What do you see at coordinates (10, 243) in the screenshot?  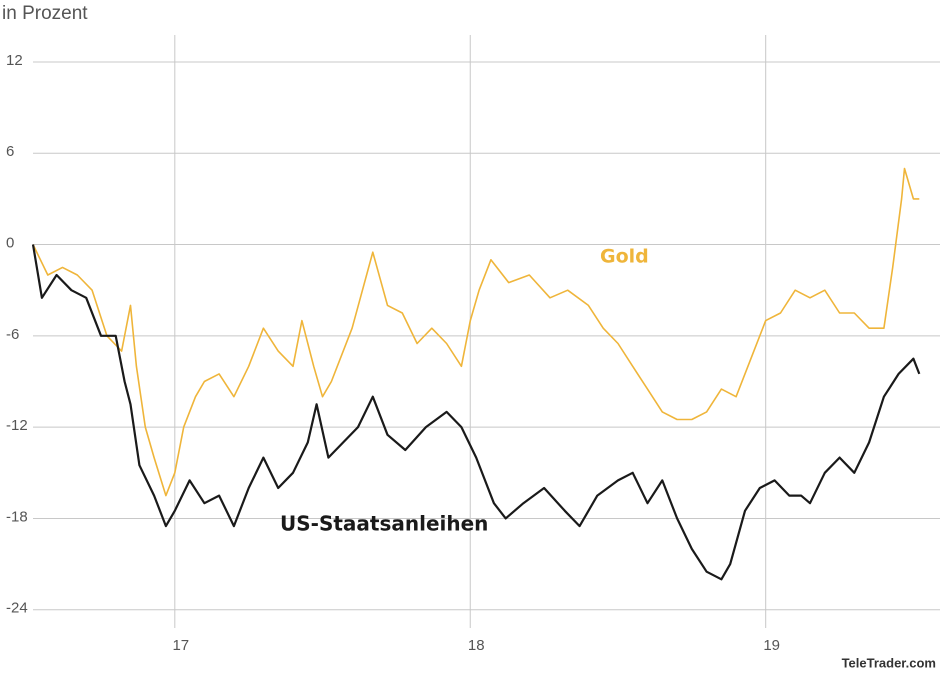 I see `y-tick-label: 0` at bounding box center [10, 243].